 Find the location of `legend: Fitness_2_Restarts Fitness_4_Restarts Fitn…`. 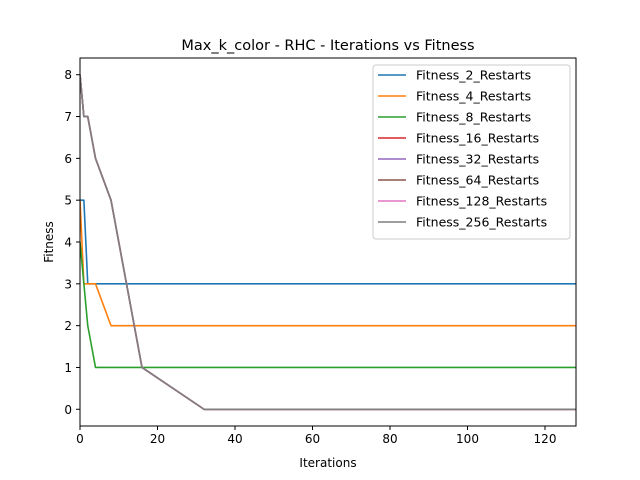

legend: Fitness_2_Restarts Fitness_4_Restarts Fitn… is located at coordinates (471, 152).